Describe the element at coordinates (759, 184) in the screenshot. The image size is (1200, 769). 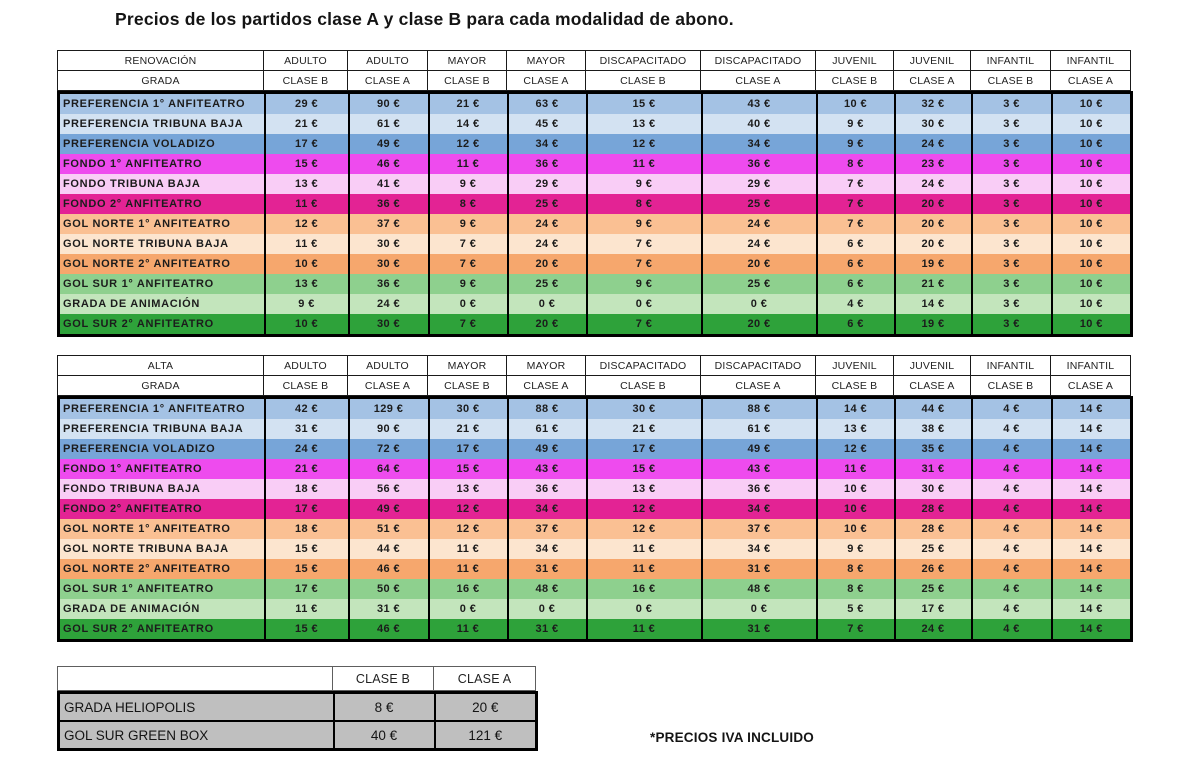
I see `price-cell: 29 €` at that location.